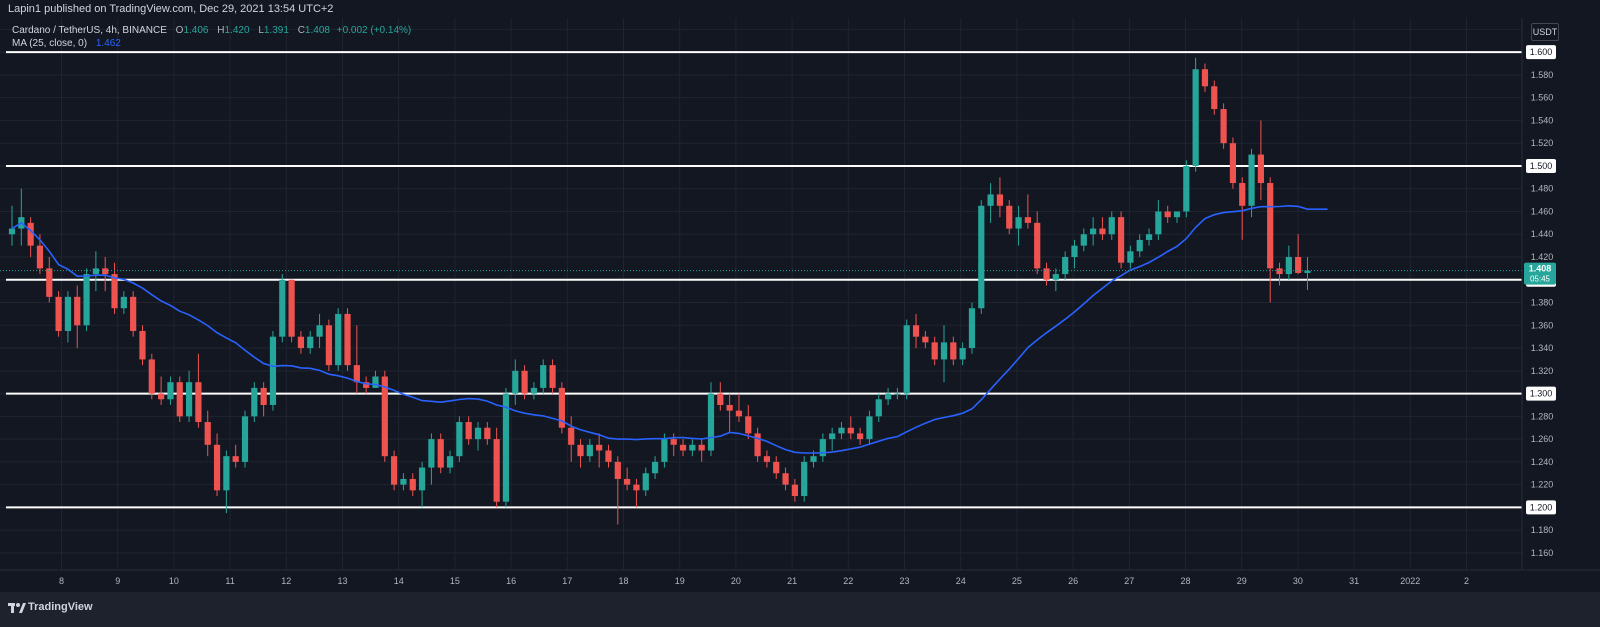 This screenshot has height=627, width=1600. What do you see at coordinates (1542, 303) in the screenshot?
I see `price-tick-label: 1.380` at bounding box center [1542, 303].